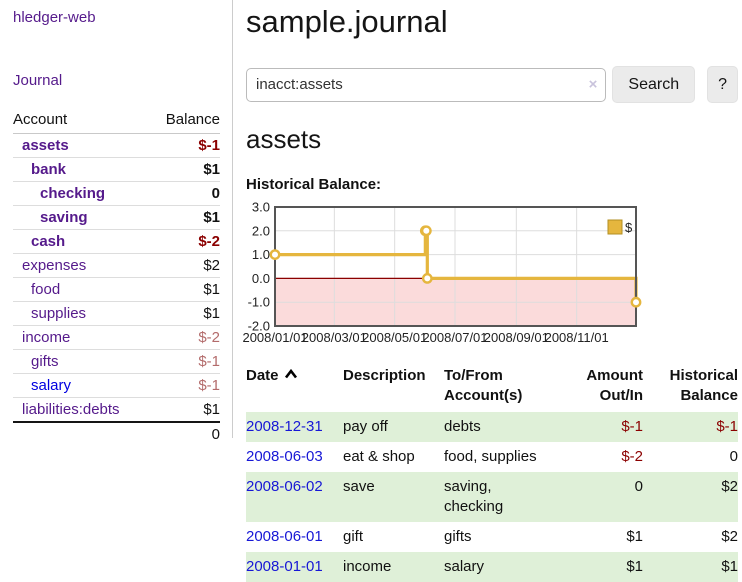  What do you see at coordinates (632, 456) in the screenshot?
I see `register-amount: $-2` at bounding box center [632, 456].